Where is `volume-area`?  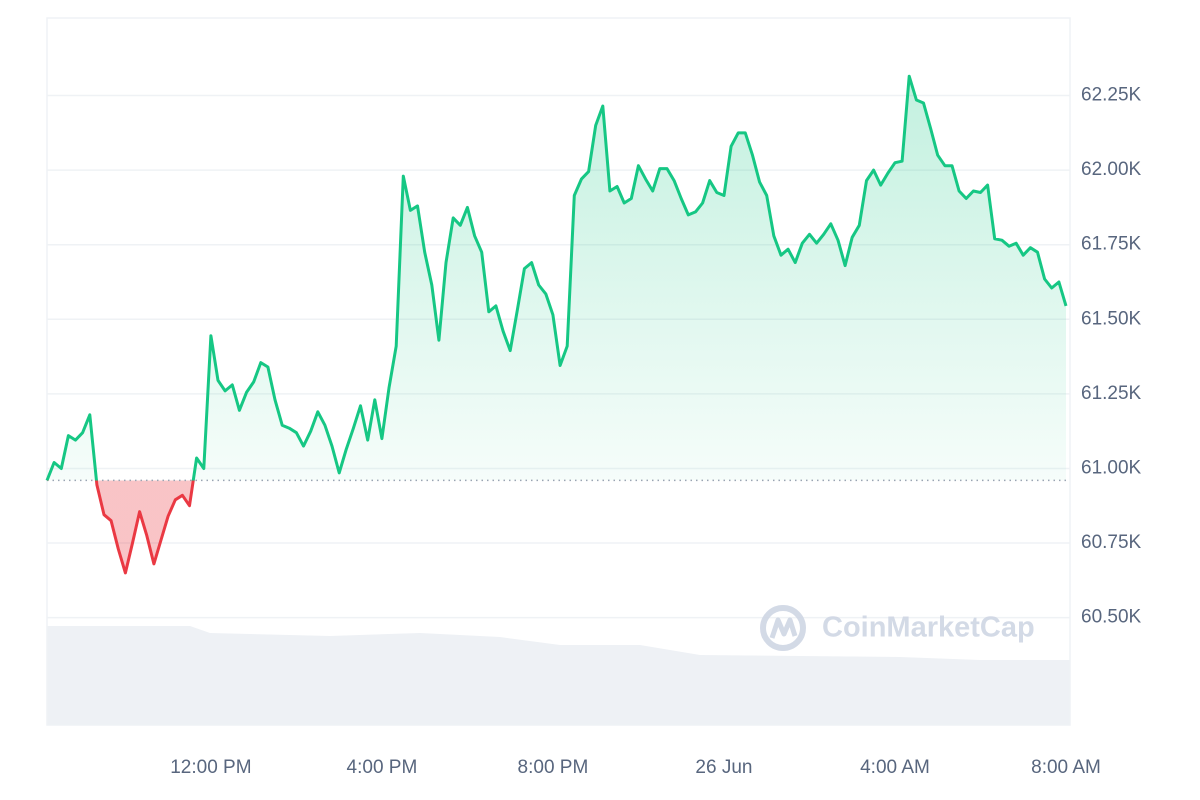 volume-area is located at coordinates (558, 675).